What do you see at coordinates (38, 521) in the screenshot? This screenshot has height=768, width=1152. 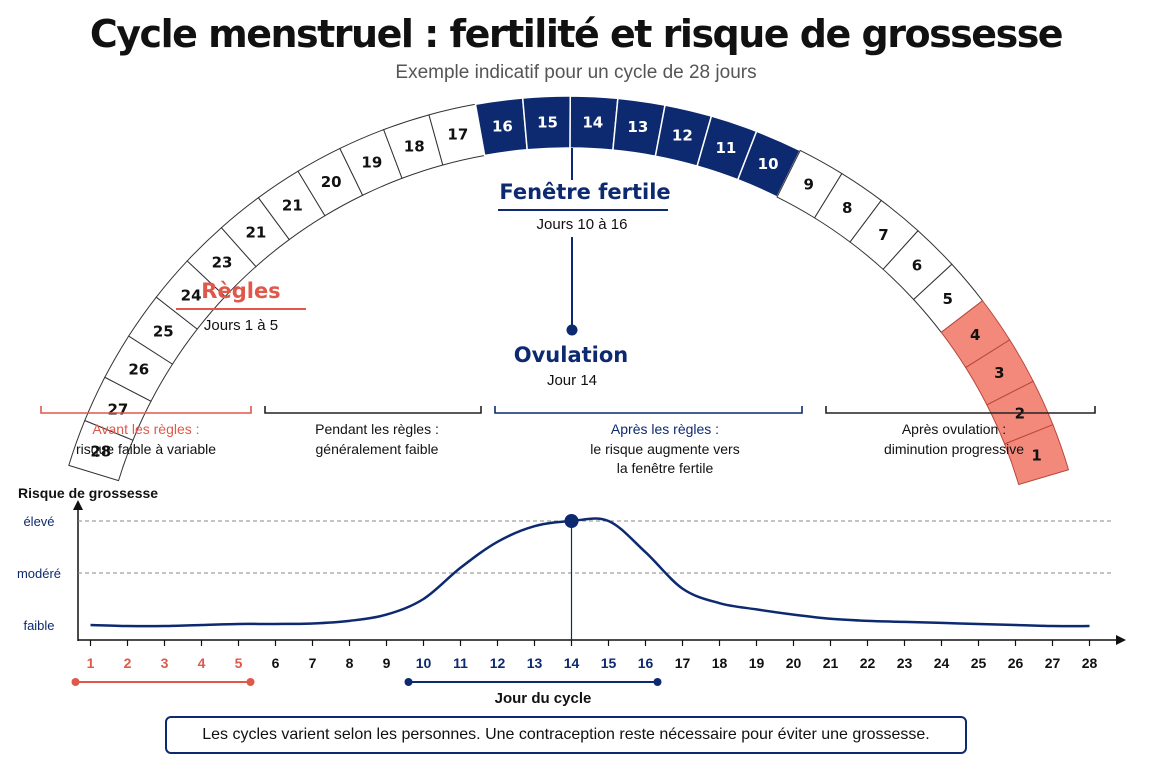 I see `y-tick-label: élevé` at bounding box center [38, 521].